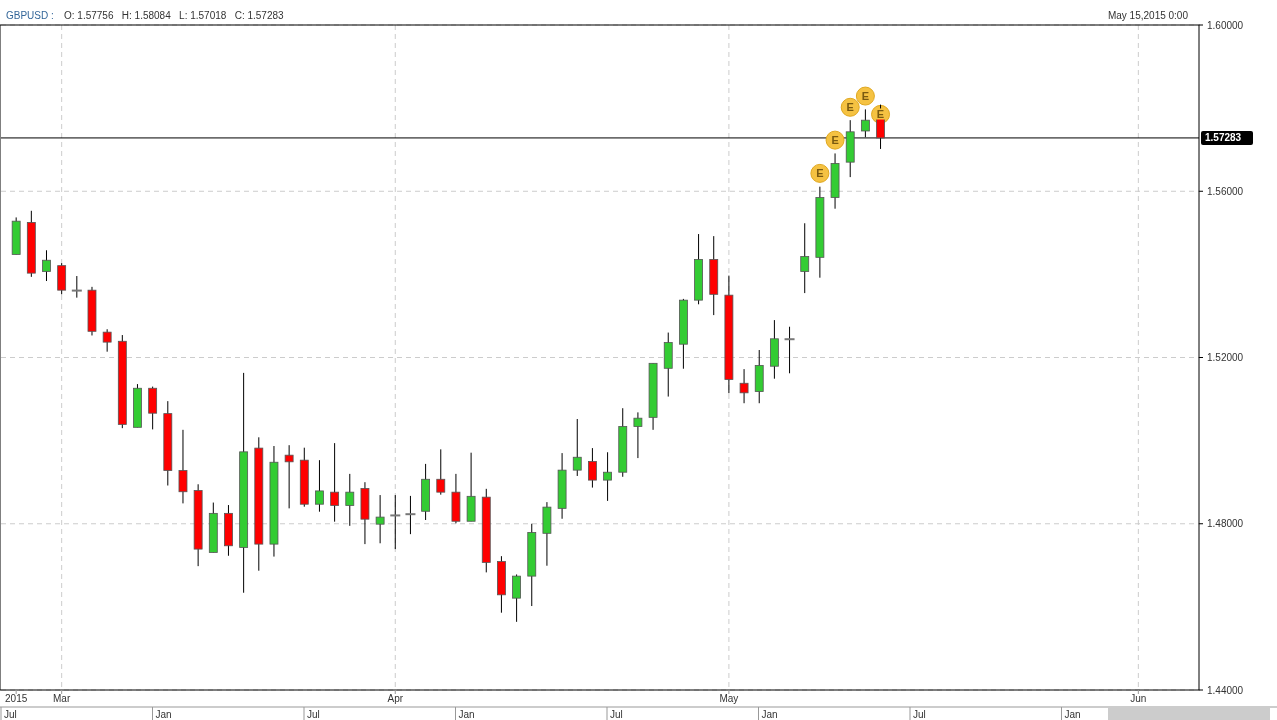  I want to click on chart-subtitle: O: 1.57756 H: 1.58084 L: 1.57018 C: 1.57283, so click(174, 15).